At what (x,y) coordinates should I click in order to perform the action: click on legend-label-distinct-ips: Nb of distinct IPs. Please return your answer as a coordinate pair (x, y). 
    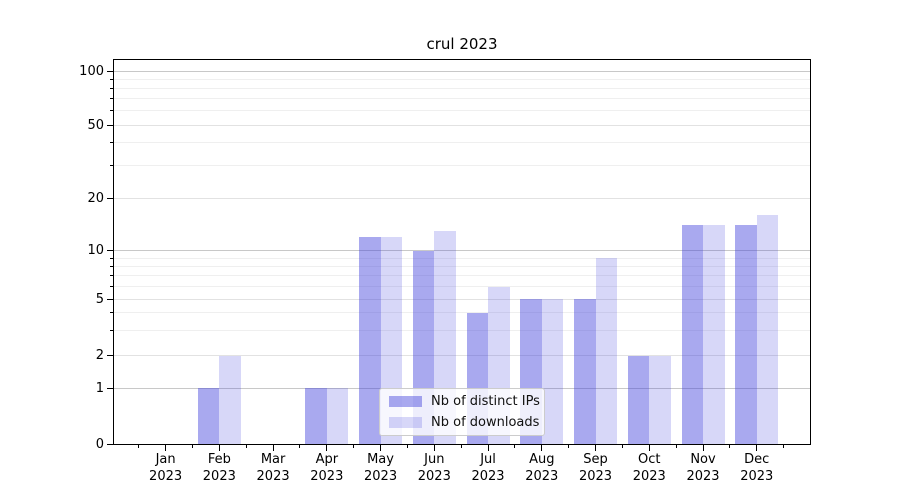
    Looking at the image, I should click on (485, 402).